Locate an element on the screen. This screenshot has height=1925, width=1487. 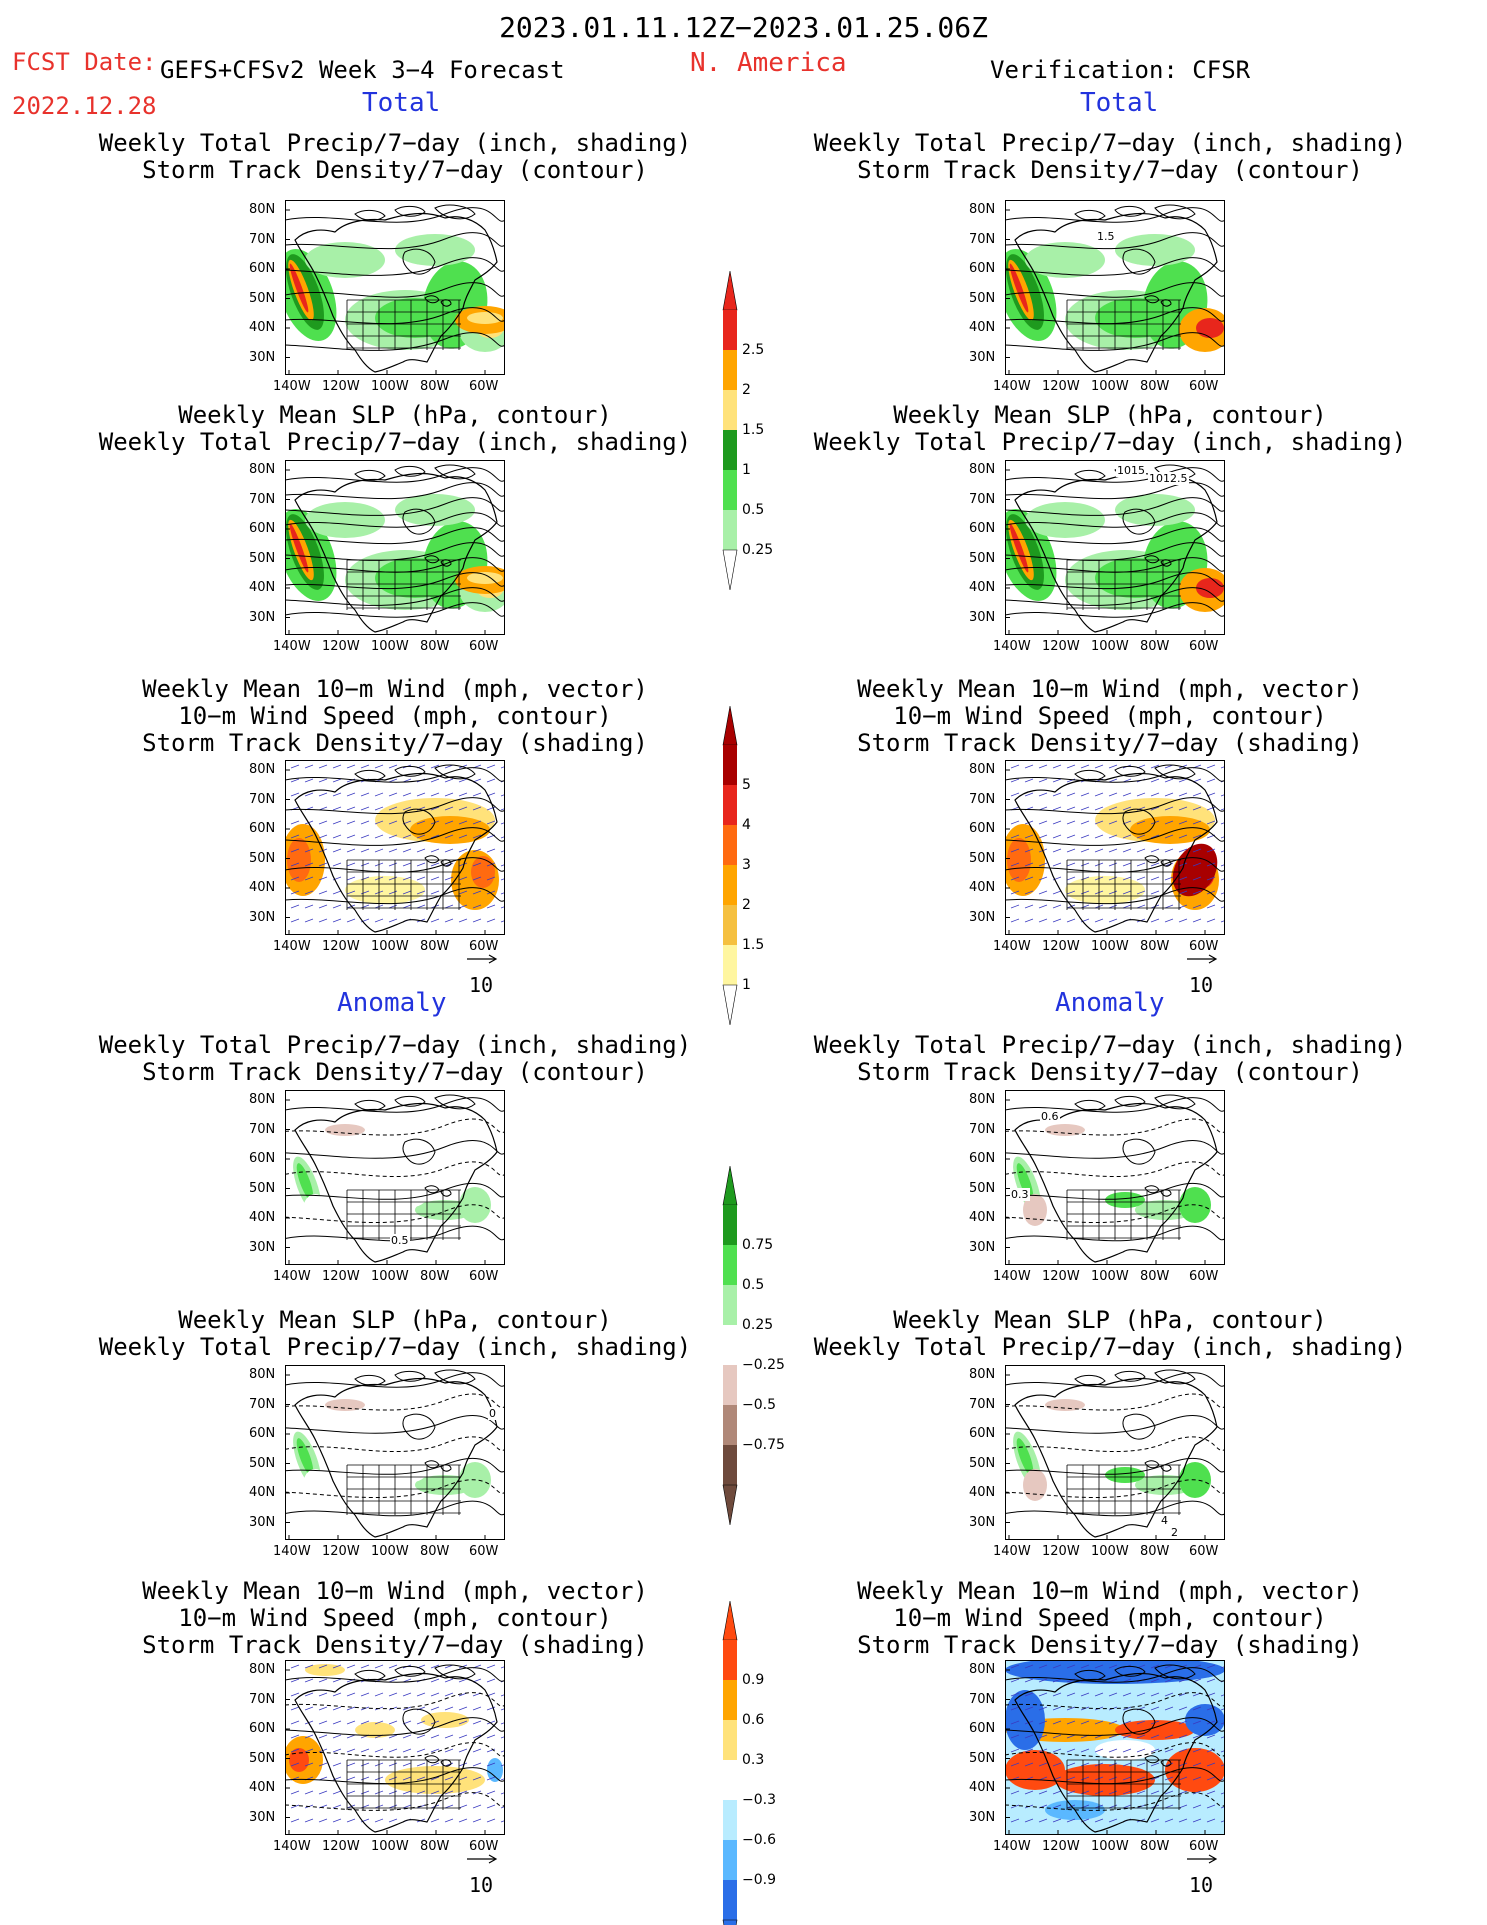
panel-6-title-line: 10−m Wind Speed (mph, contour) is located at coordinates (1110, 716).